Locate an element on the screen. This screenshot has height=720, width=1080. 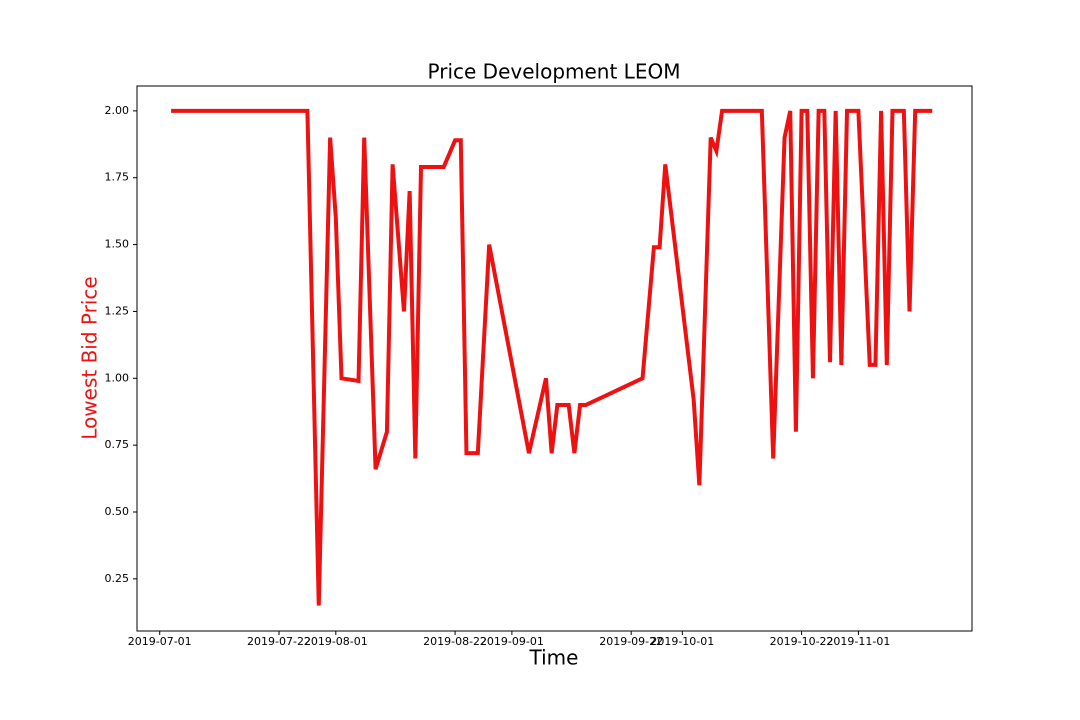
y-tick-label: 1.50 is located at coordinates (117, 244).